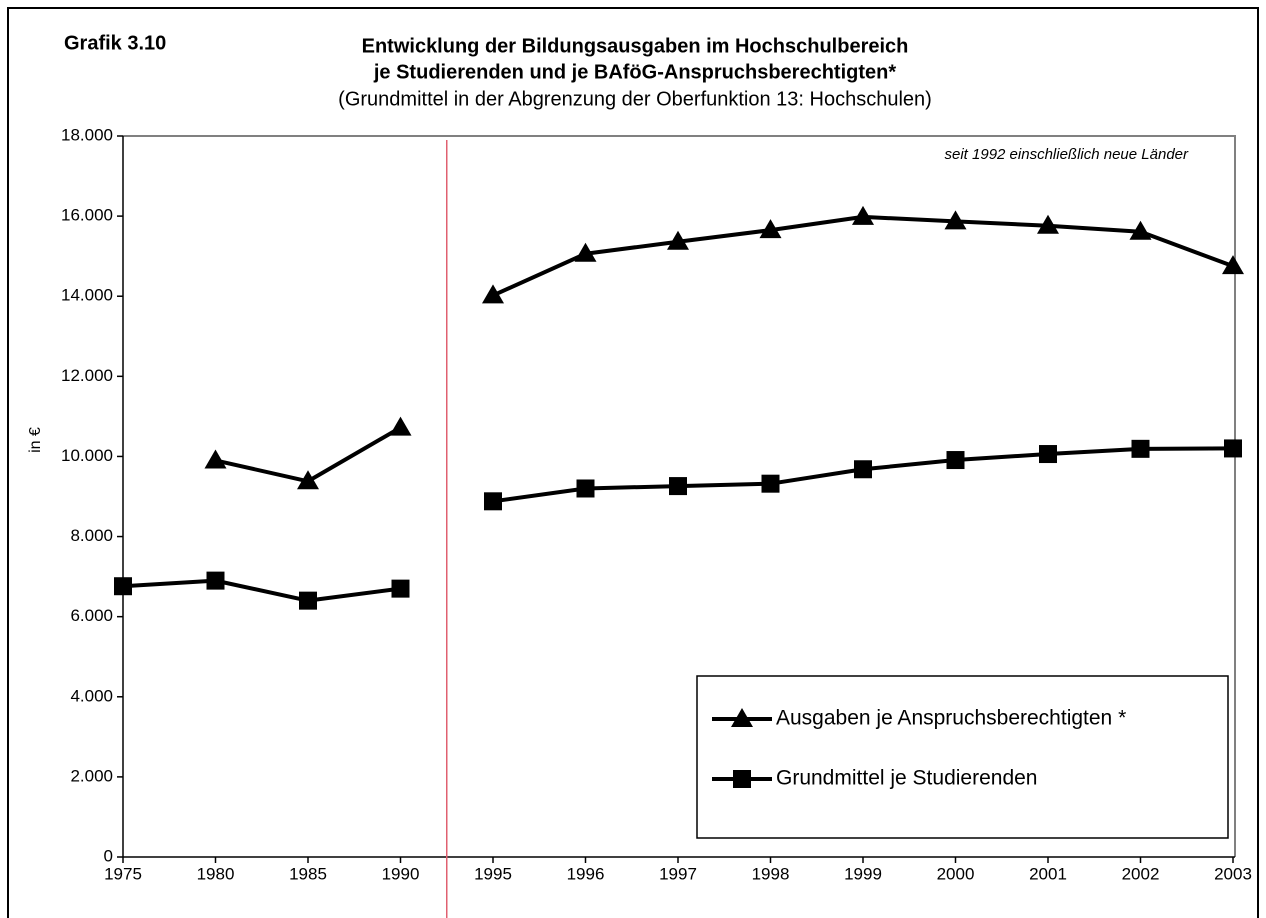  I want to click on y-tick-label: 0, so click(108, 855).